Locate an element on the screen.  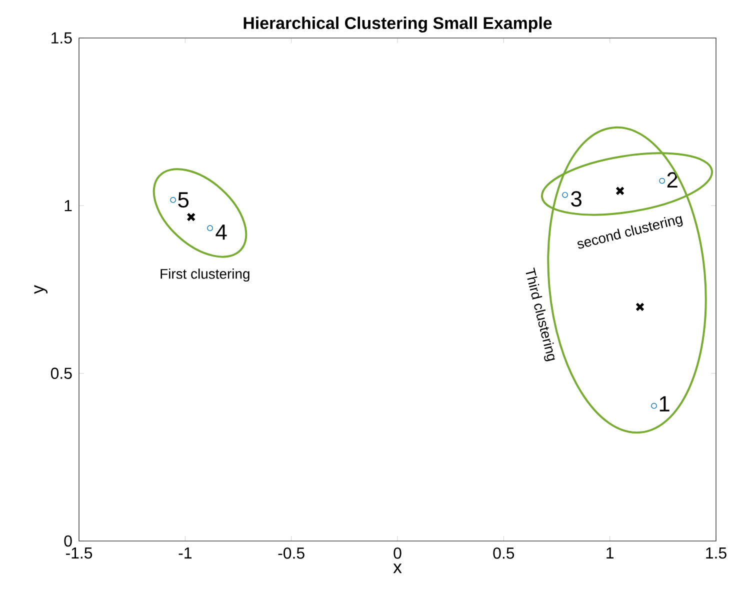
y-axis-title: y is located at coordinates (41, 289).